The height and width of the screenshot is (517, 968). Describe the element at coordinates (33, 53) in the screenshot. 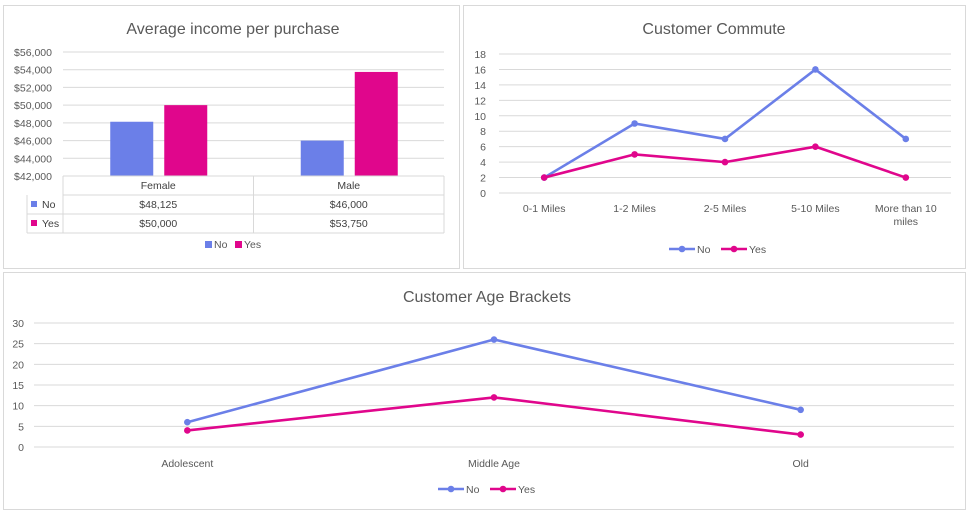

I see `y-tick-label: $56,000` at that location.